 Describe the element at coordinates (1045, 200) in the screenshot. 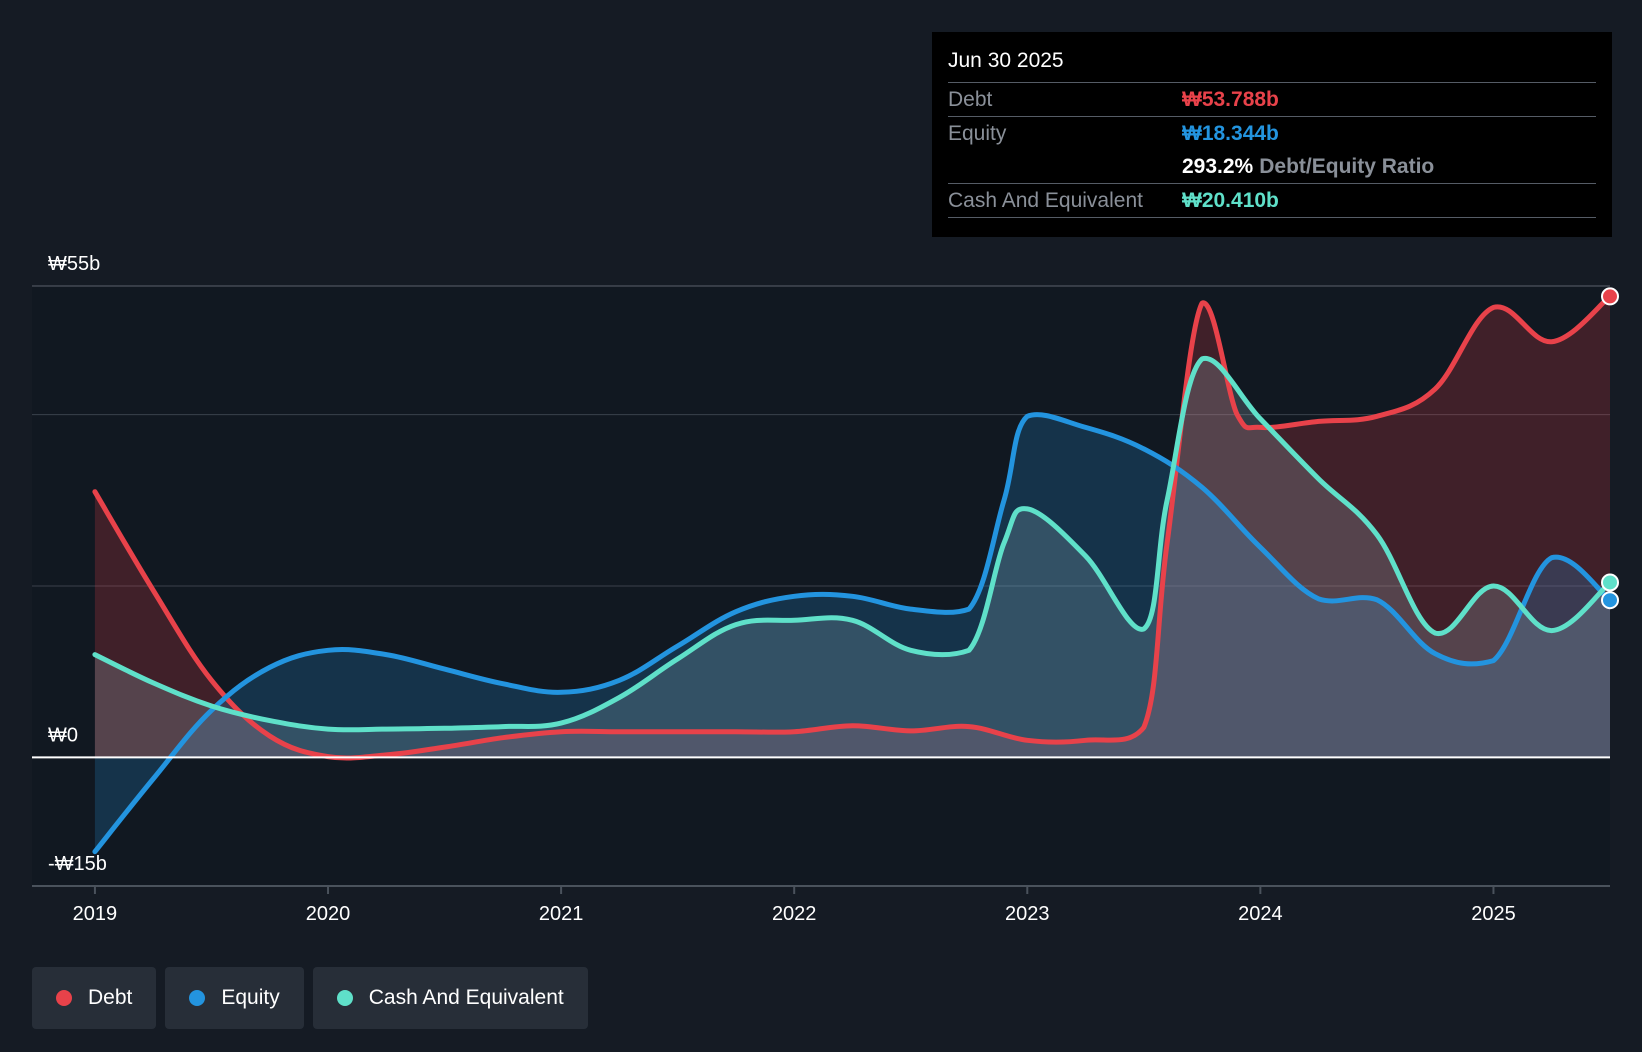

I see `tooltip-cash-label: Cash And Equivalent` at that location.